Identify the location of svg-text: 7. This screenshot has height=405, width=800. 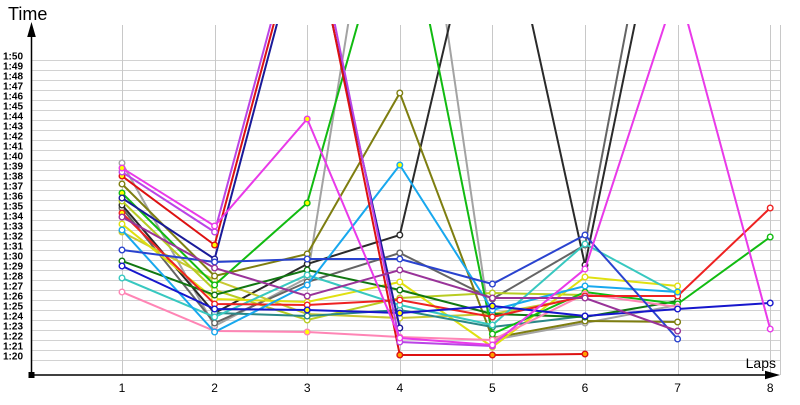
(677, 388).